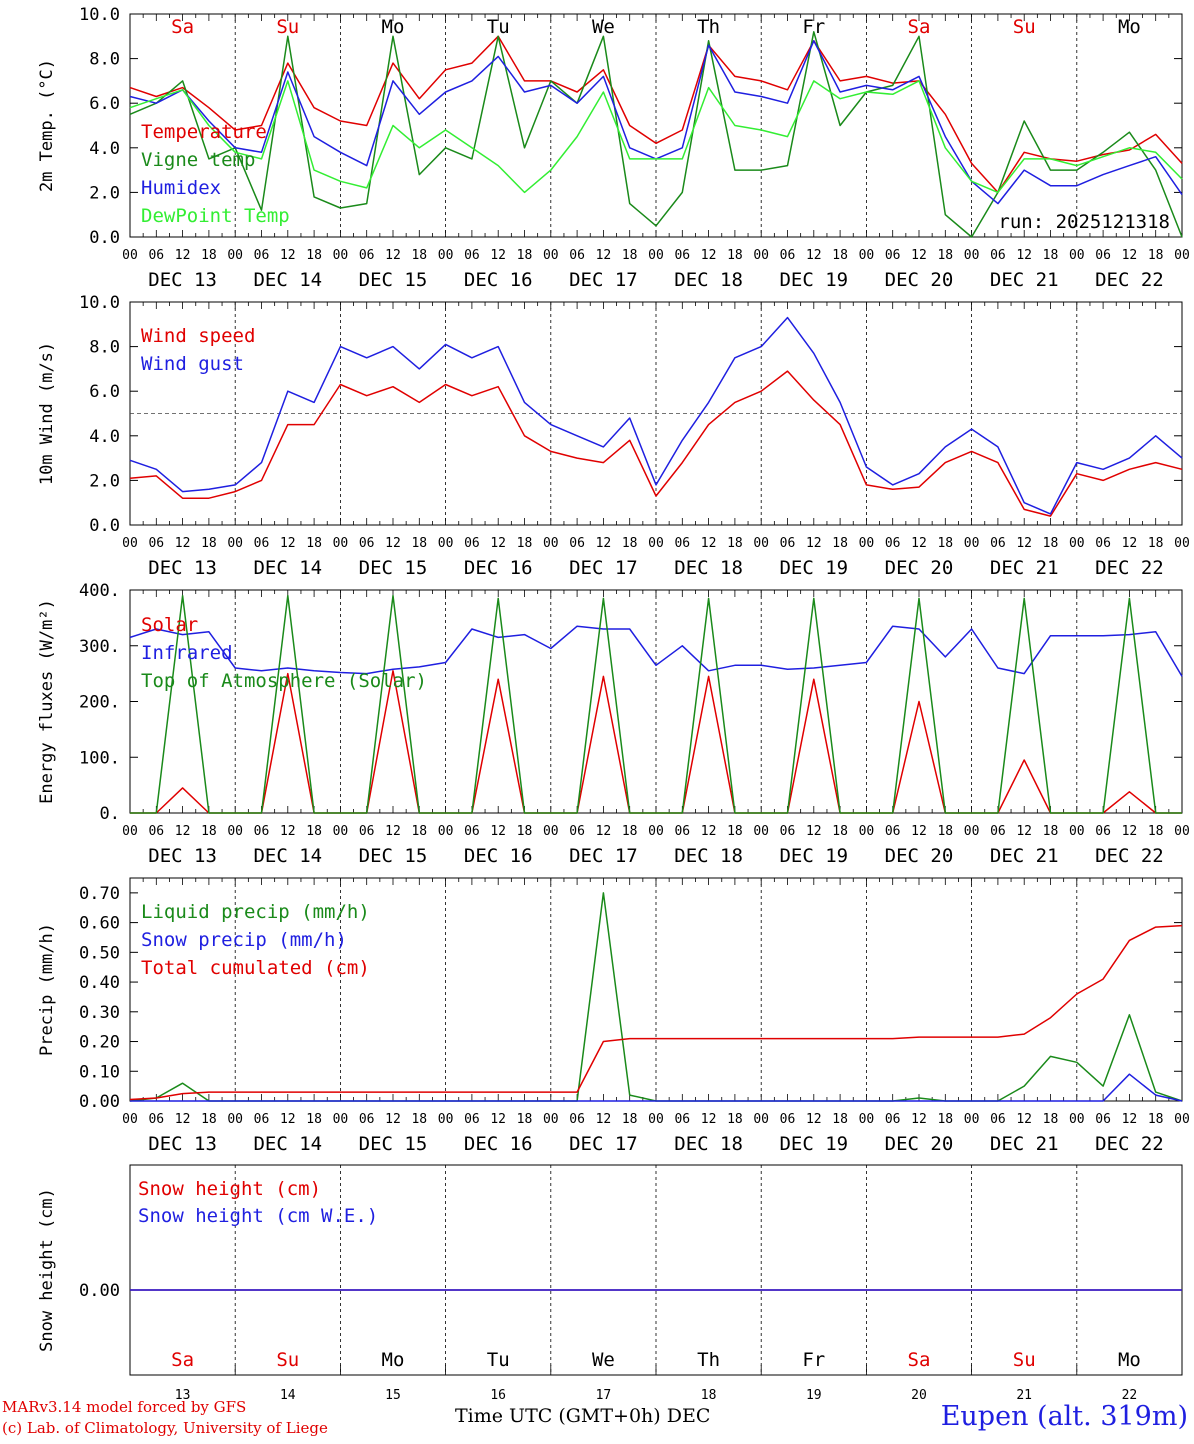 This screenshot has width=1194, height=1444. Describe the element at coordinates (1084, 222) in the screenshot. I see `run-label: run: 2025121318` at that location.